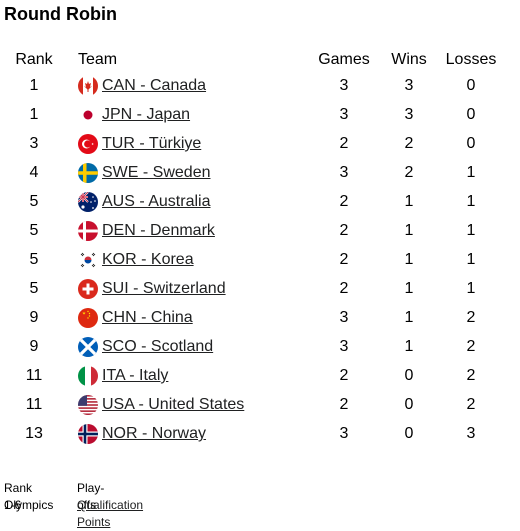 The height and width of the screenshot is (531, 520). I want to click on legend-label: Olympics, so click(29, 505).